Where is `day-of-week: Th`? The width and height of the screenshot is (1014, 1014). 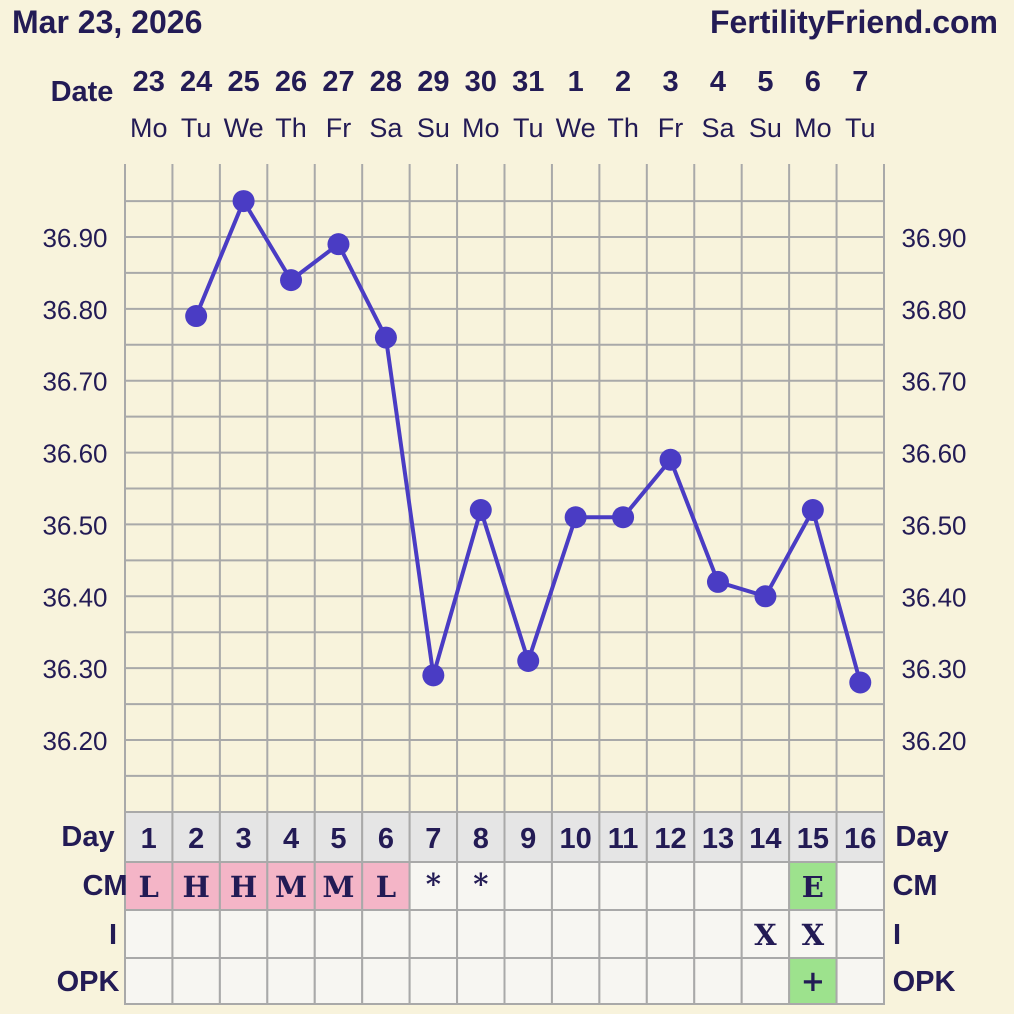
day-of-week: Th is located at coordinates (291, 128).